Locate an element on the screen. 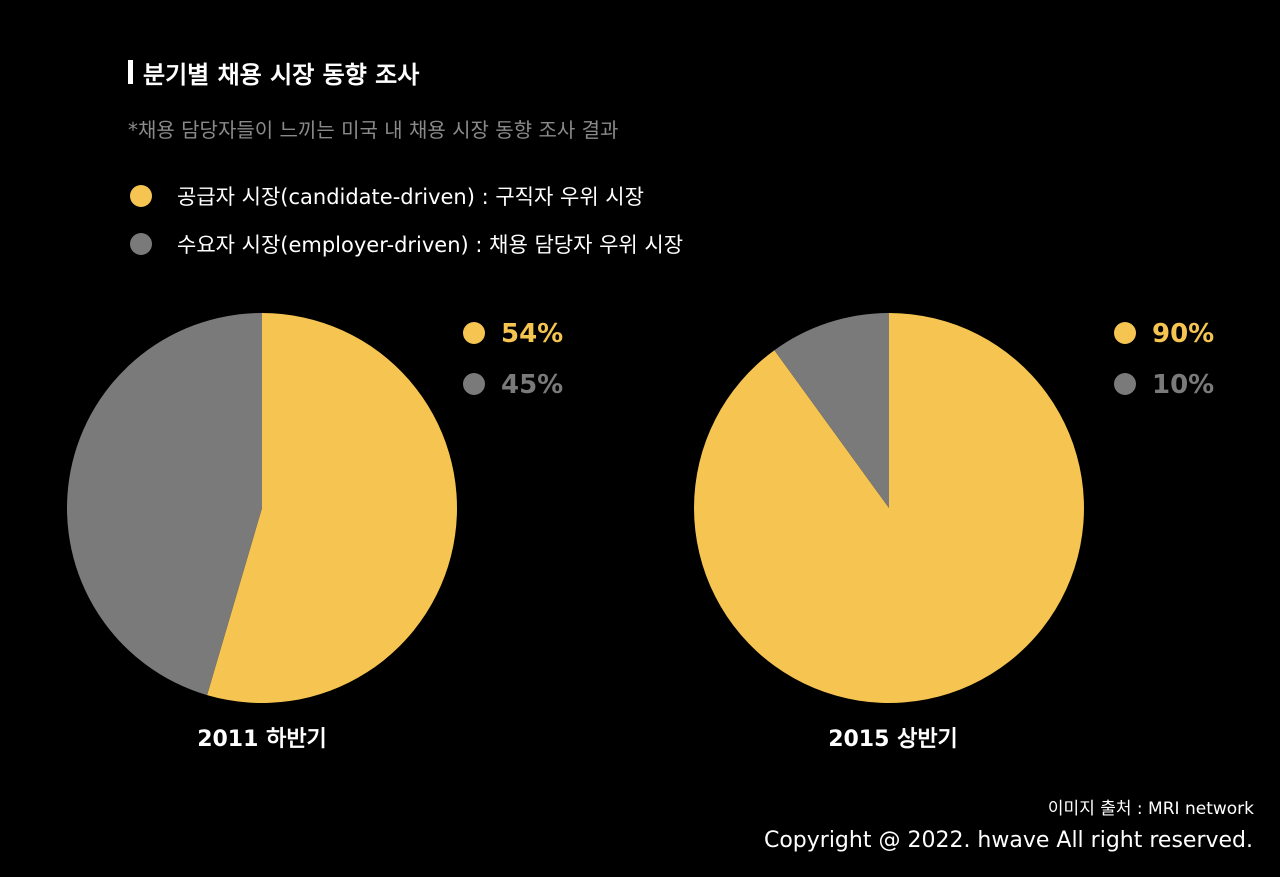 Image resolution: width=1280 pixels, height=877 pixels. pie-1-value-dot-employer is located at coordinates (474, 384).